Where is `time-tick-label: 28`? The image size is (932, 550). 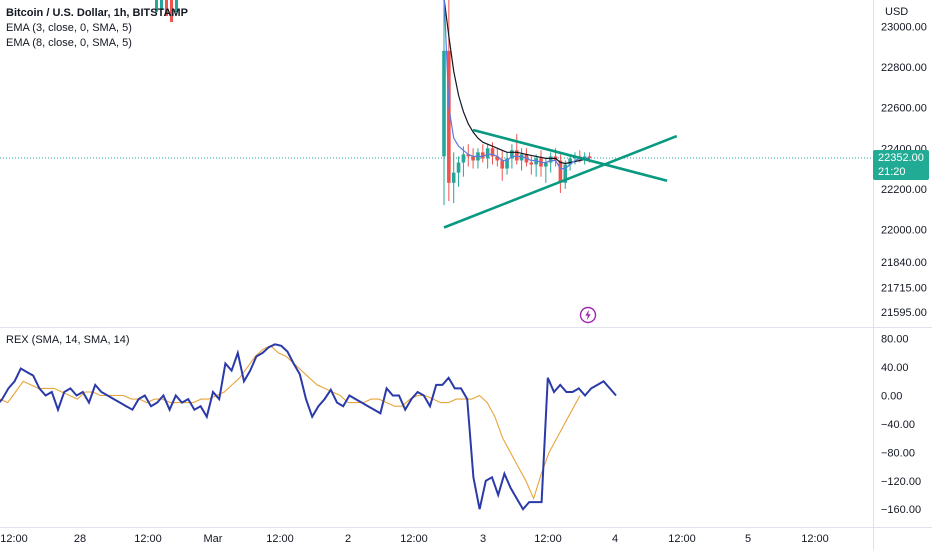
time-tick-label: 28 is located at coordinates (80, 539).